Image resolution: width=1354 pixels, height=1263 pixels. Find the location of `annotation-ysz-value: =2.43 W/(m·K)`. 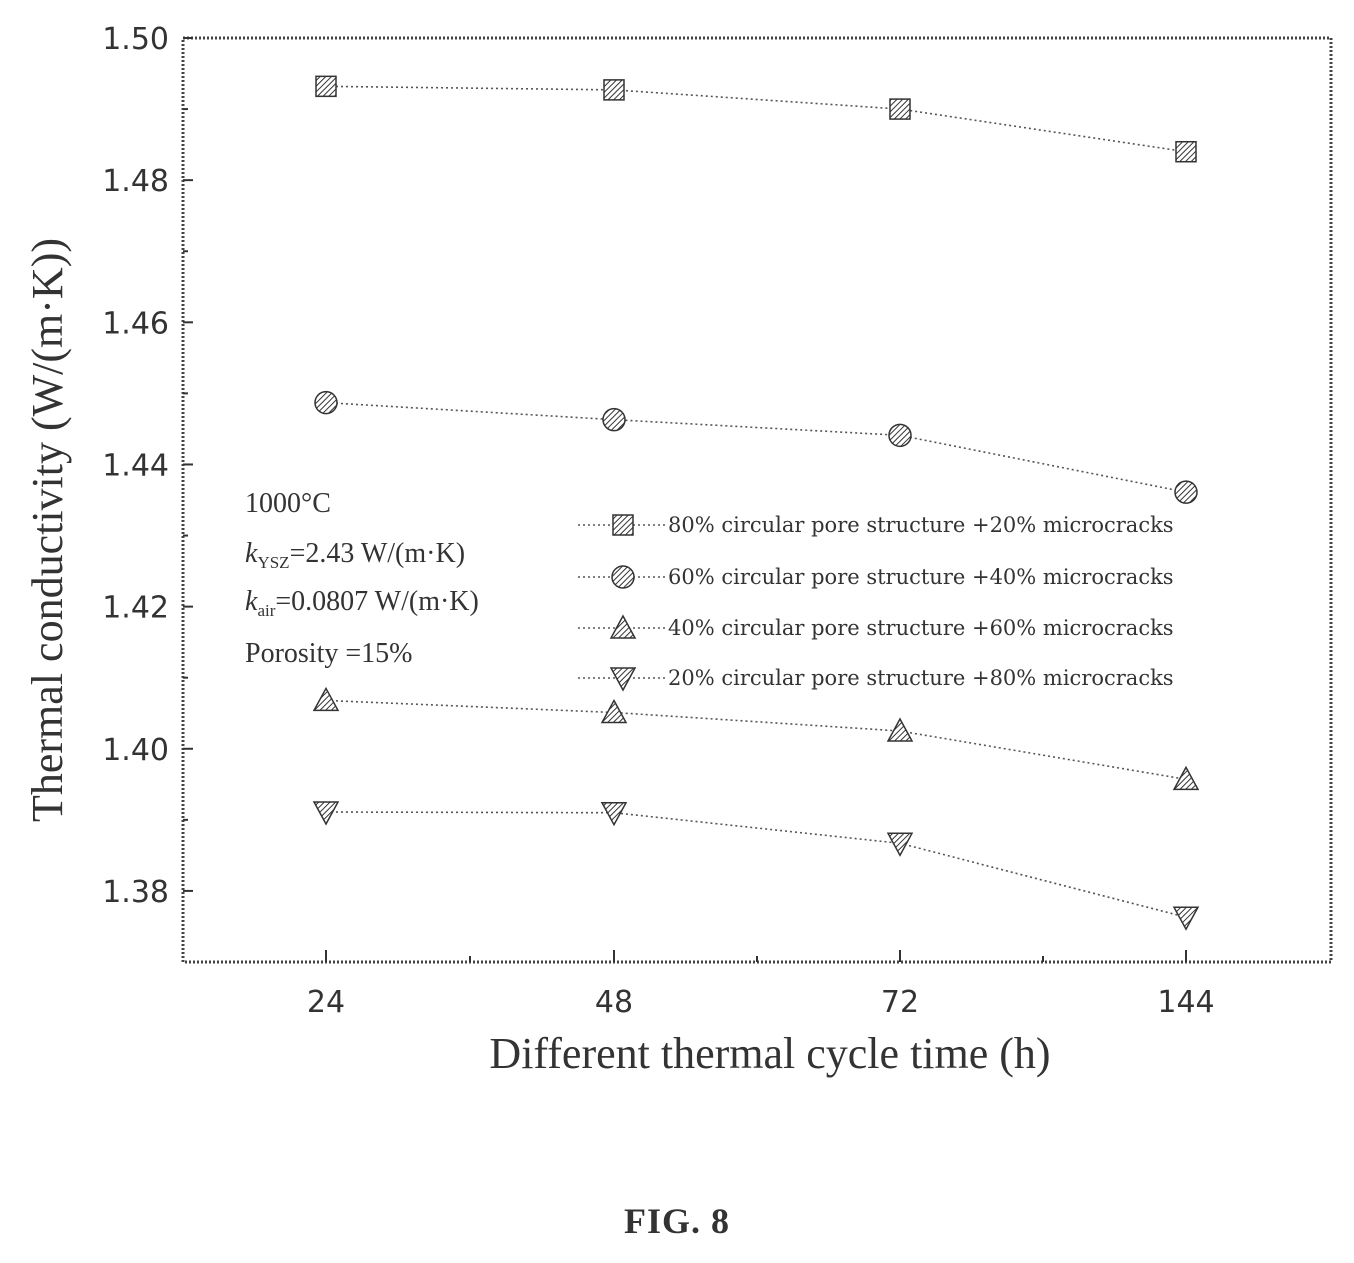

annotation-ysz-value: =2.43 W/(m·K) is located at coordinates (377, 553).